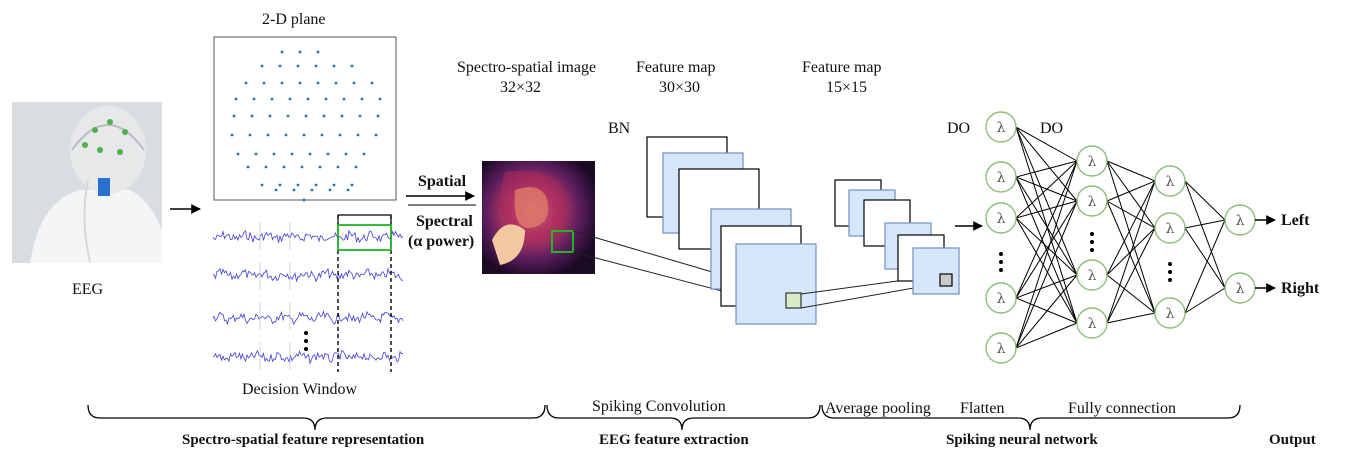 The image size is (1351, 466). I want to click on section-extraction: EEG feature extraction, so click(674, 440).